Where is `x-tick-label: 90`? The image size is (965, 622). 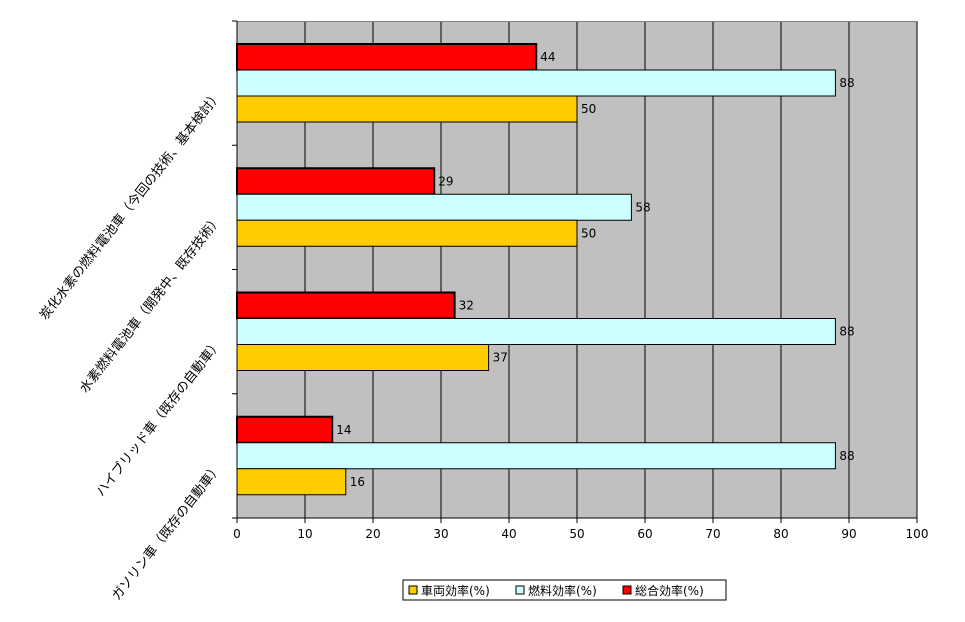 x-tick-label: 90 is located at coordinates (848, 534).